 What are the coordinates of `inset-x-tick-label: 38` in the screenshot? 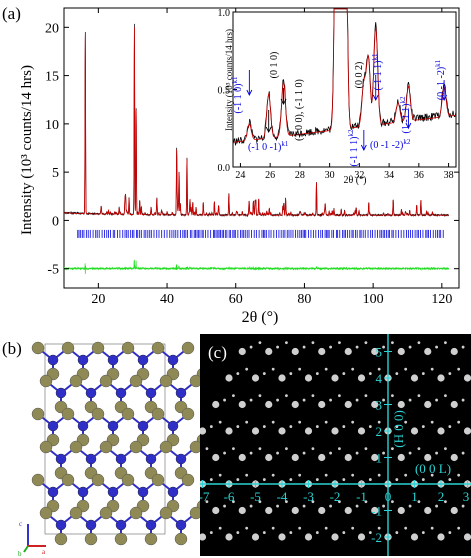 It's located at (449, 175).